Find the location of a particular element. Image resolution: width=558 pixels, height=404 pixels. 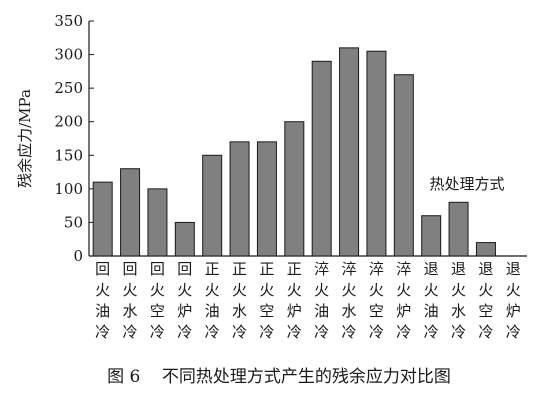

y-axis-label: 残余应力/MPa is located at coordinates (25, 138).